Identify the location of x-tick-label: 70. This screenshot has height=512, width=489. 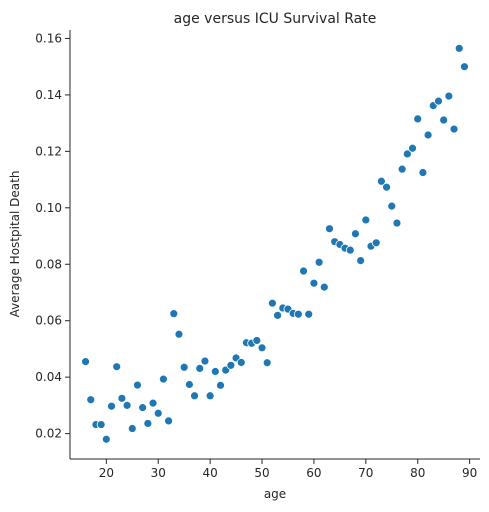
(365, 473).